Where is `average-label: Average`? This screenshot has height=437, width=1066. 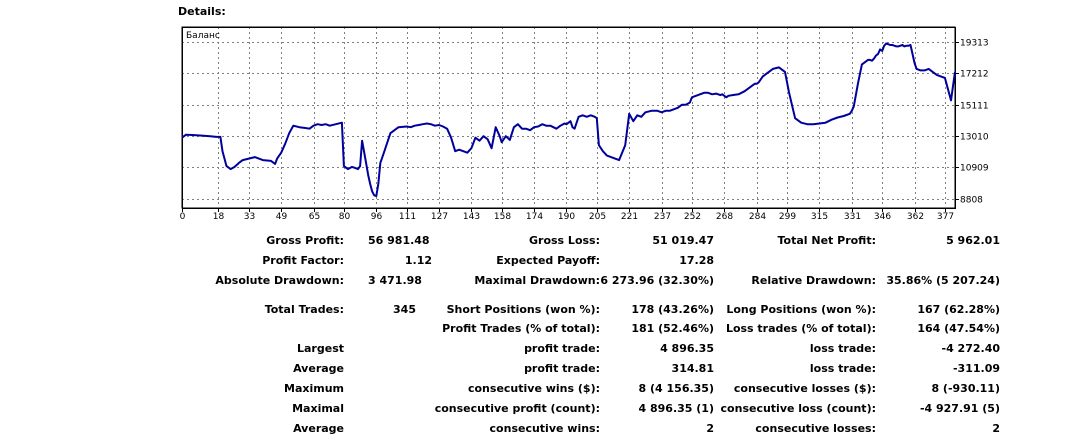
average-label: Average is located at coordinates (318, 368).